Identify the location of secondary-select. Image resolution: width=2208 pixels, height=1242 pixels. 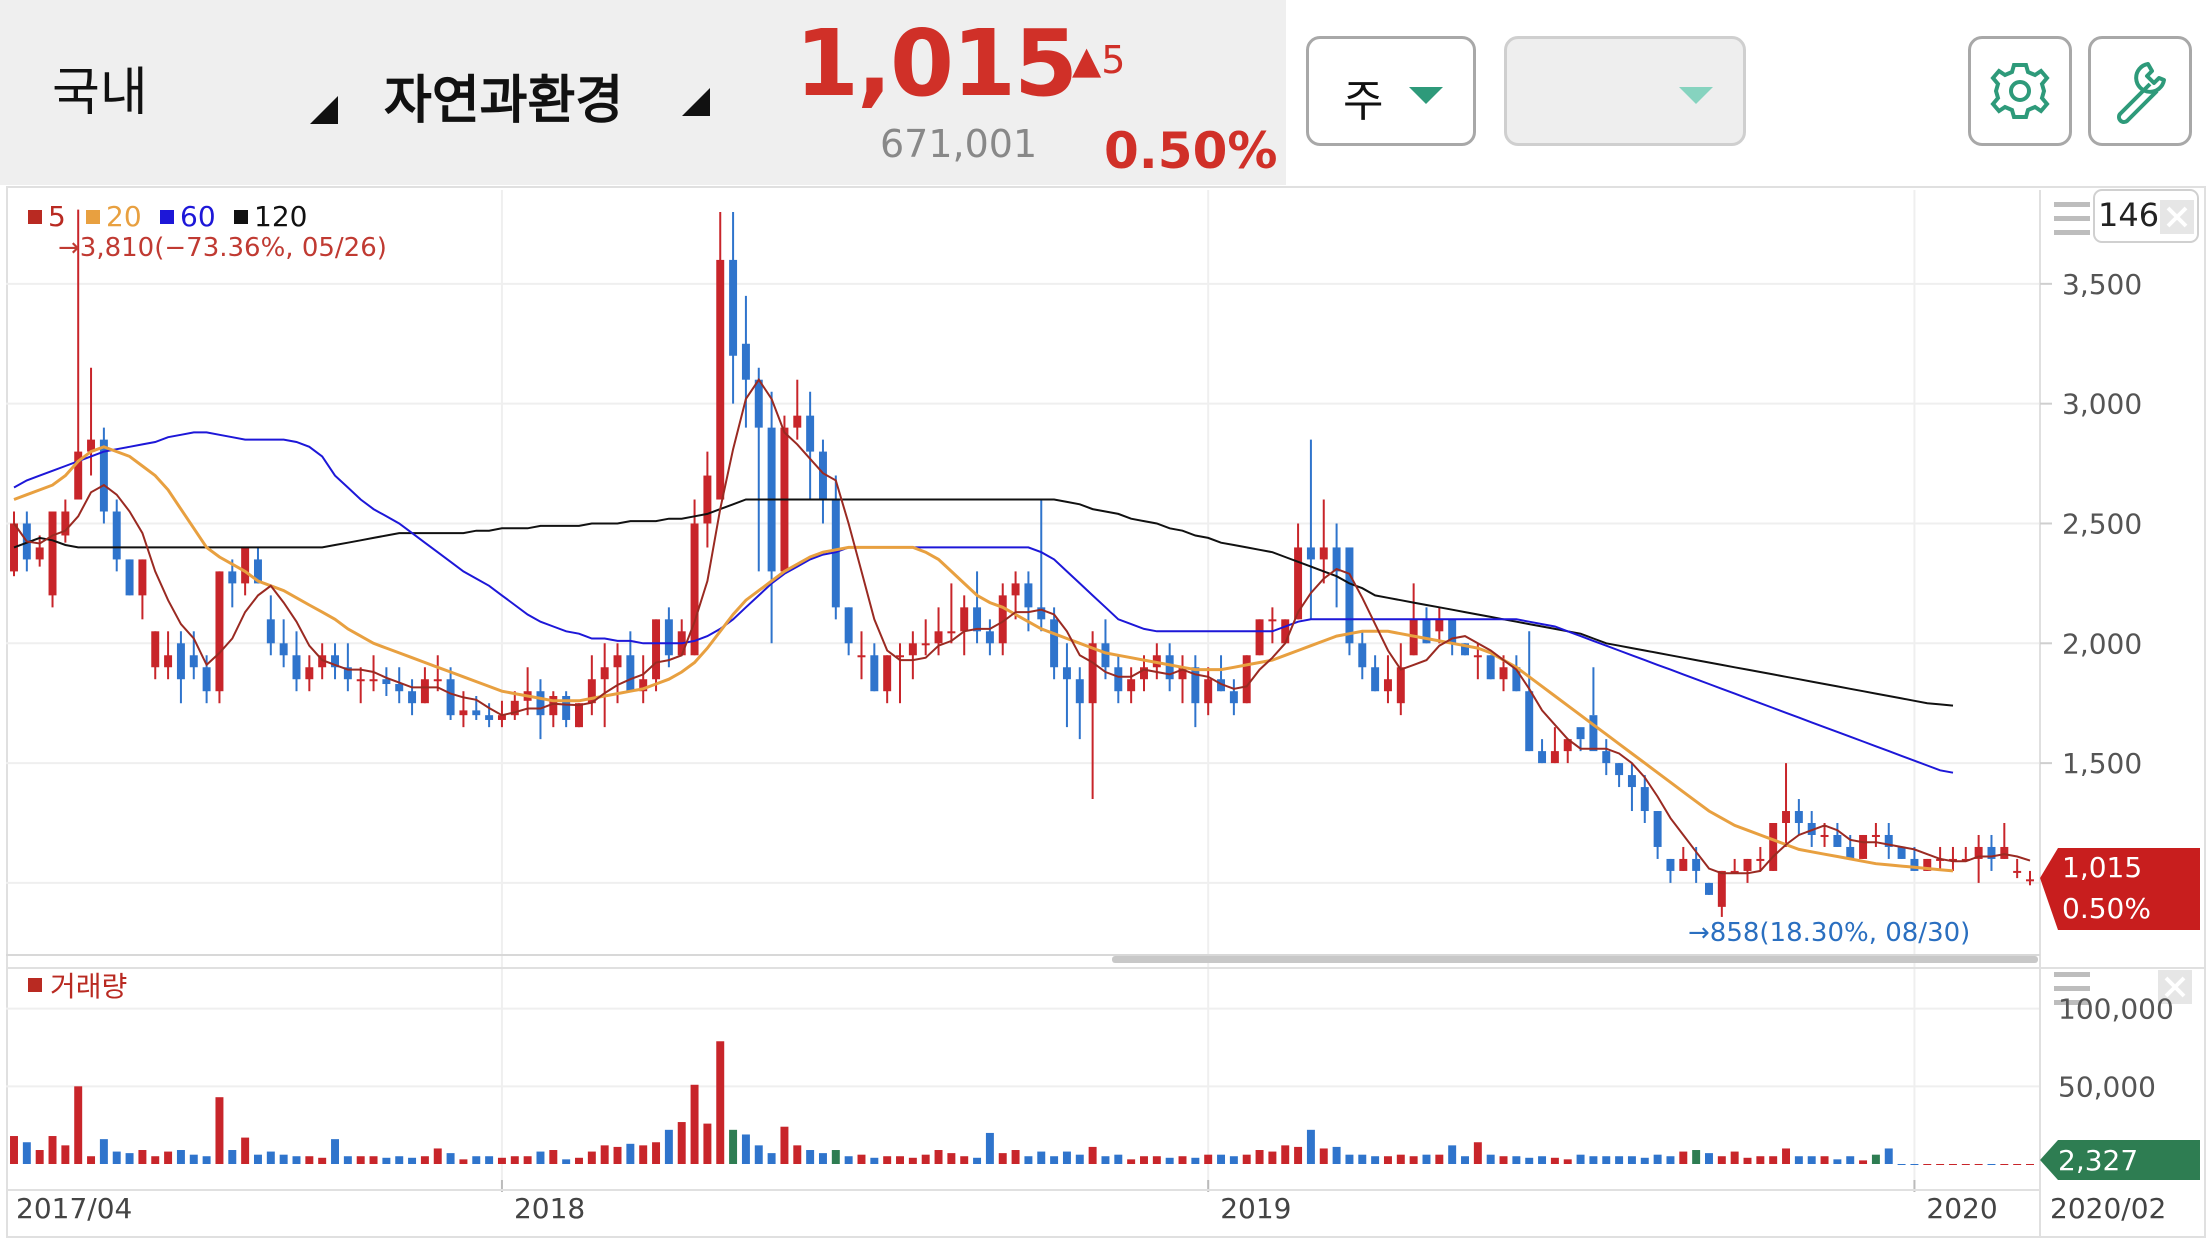
(1625, 91).